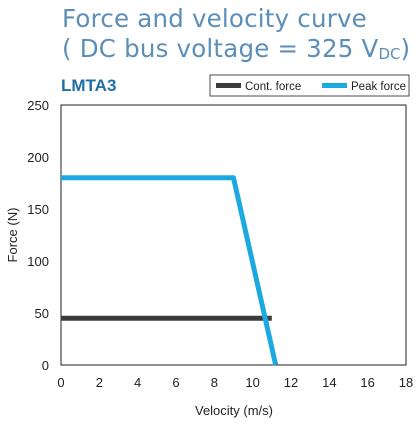 The image size is (420, 424). What do you see at coordinates (406, 382) in the screenshot?
I see `x-tick-label: 18` at bounding box center [406, 382].